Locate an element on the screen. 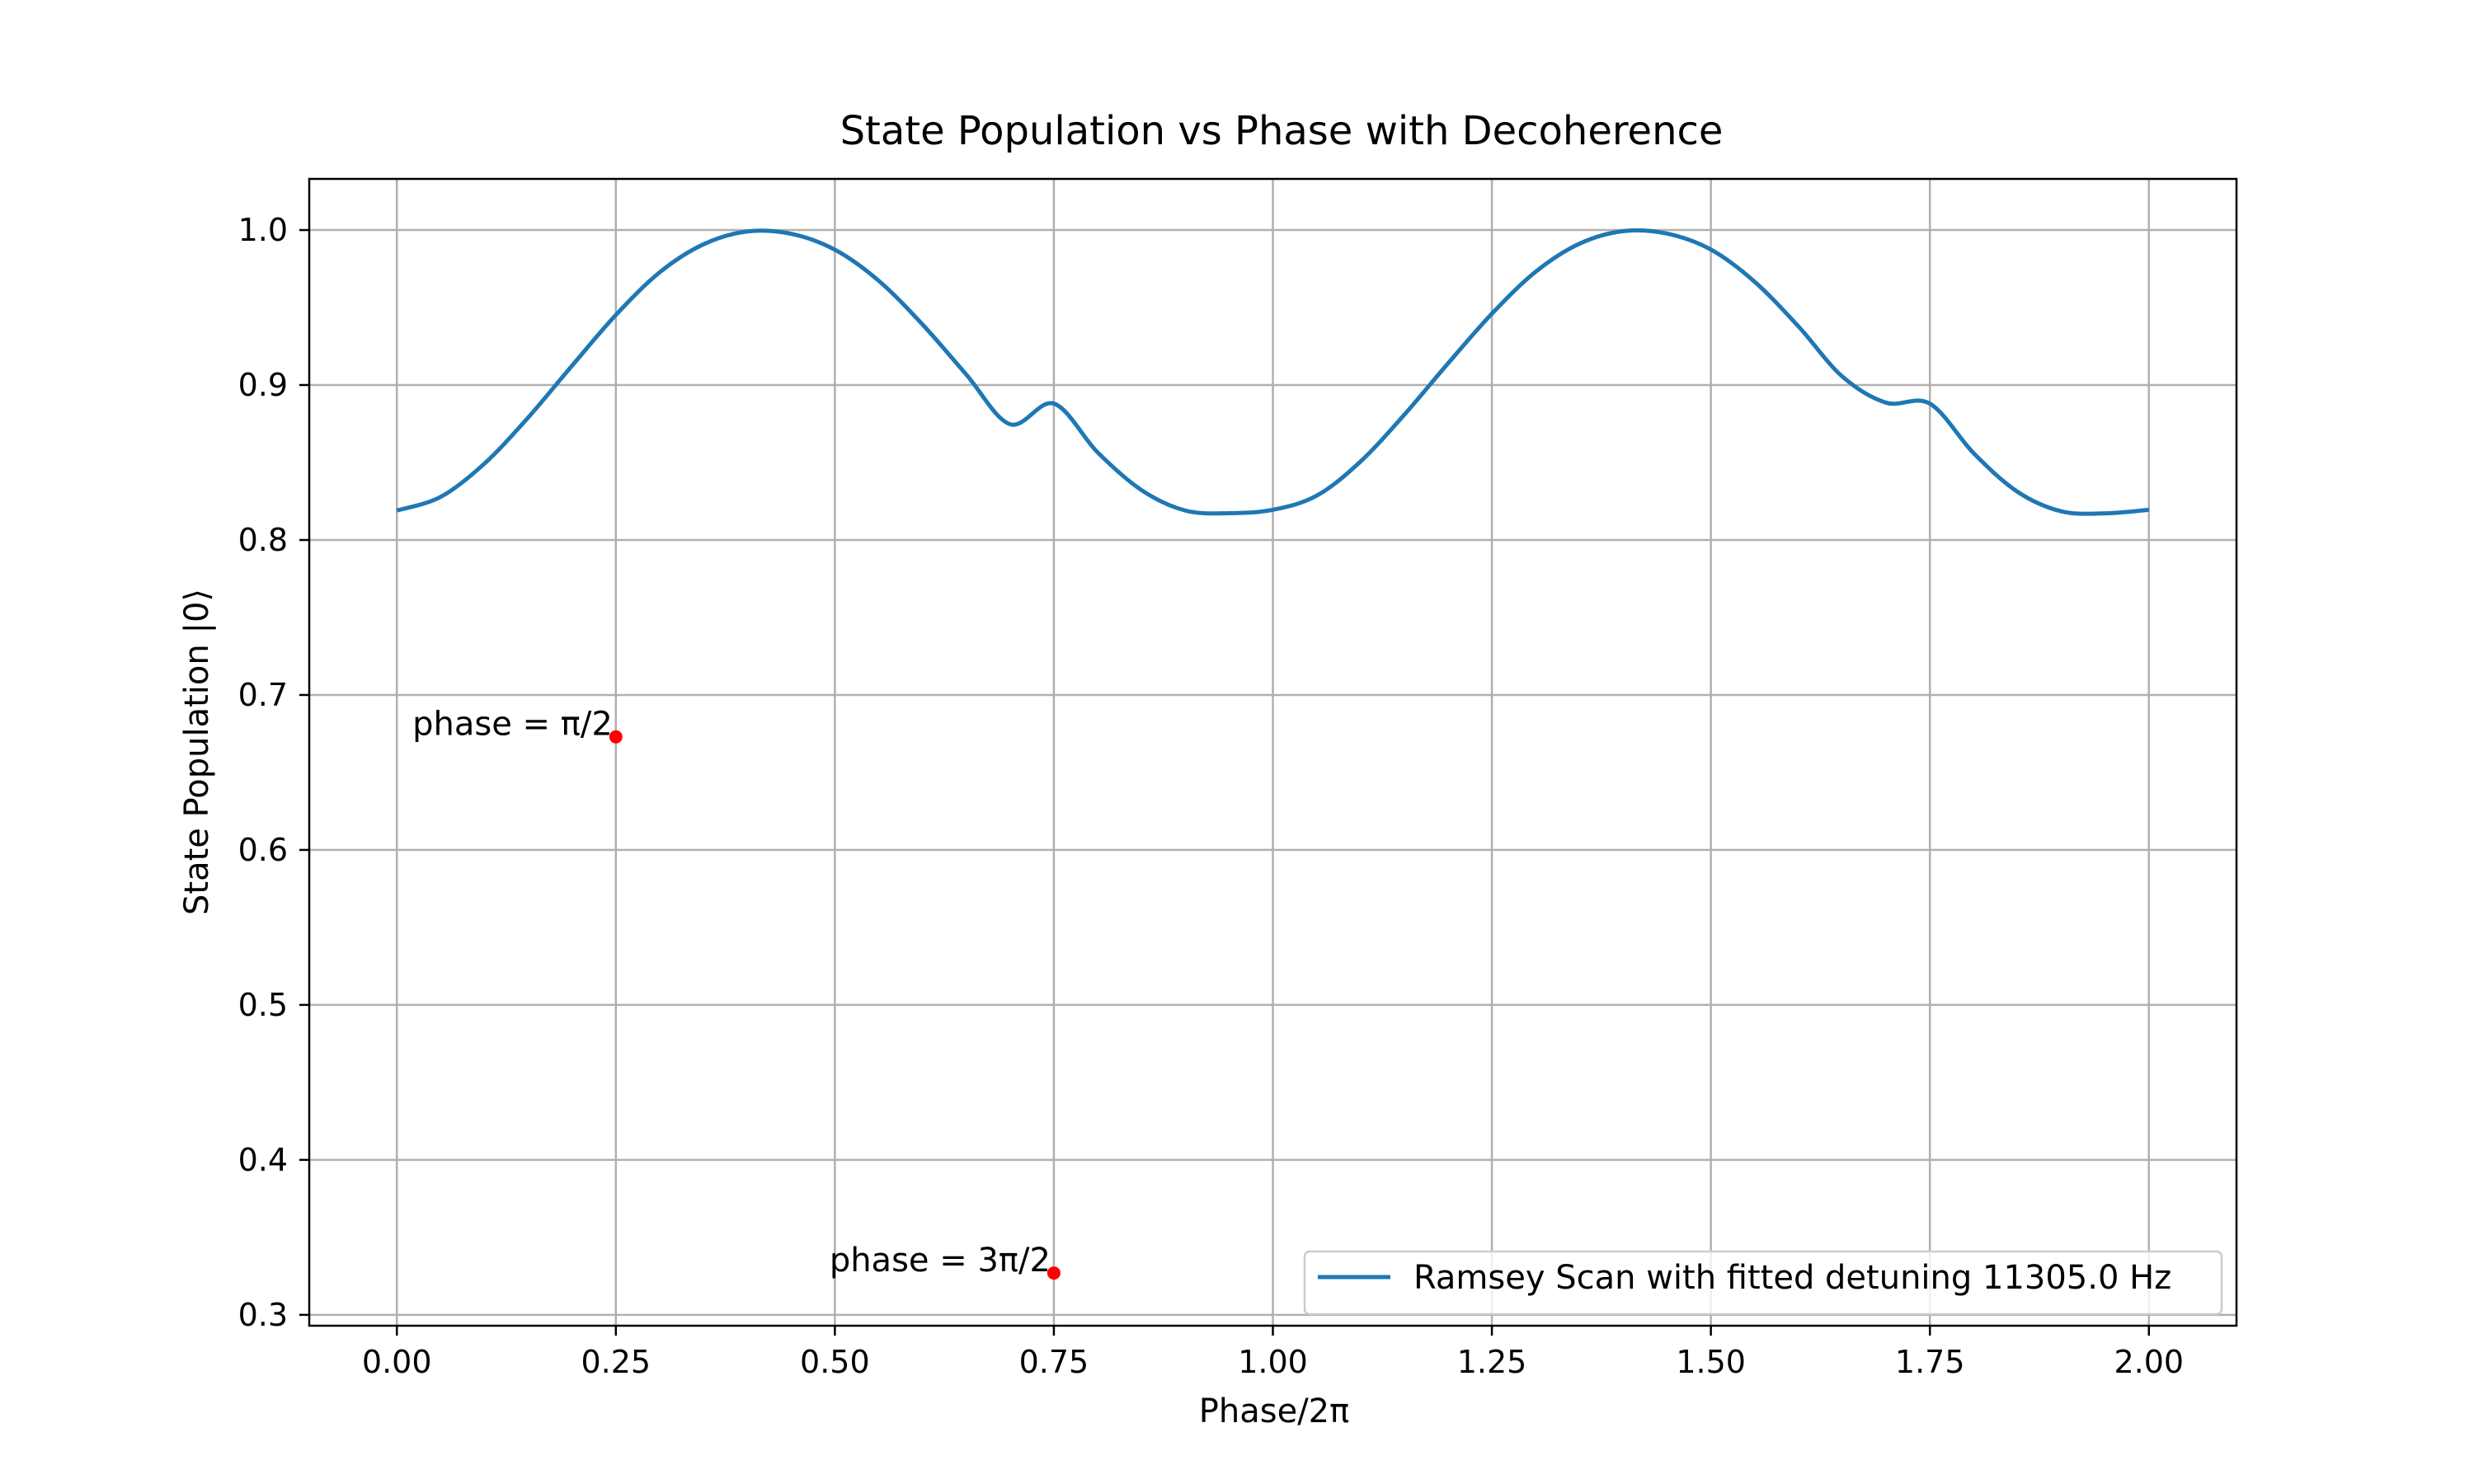 Image resolution: width=2474 pixels, height=1484 pixels. y-tick-label: 0.3 is located at coordinates (263, 1315).